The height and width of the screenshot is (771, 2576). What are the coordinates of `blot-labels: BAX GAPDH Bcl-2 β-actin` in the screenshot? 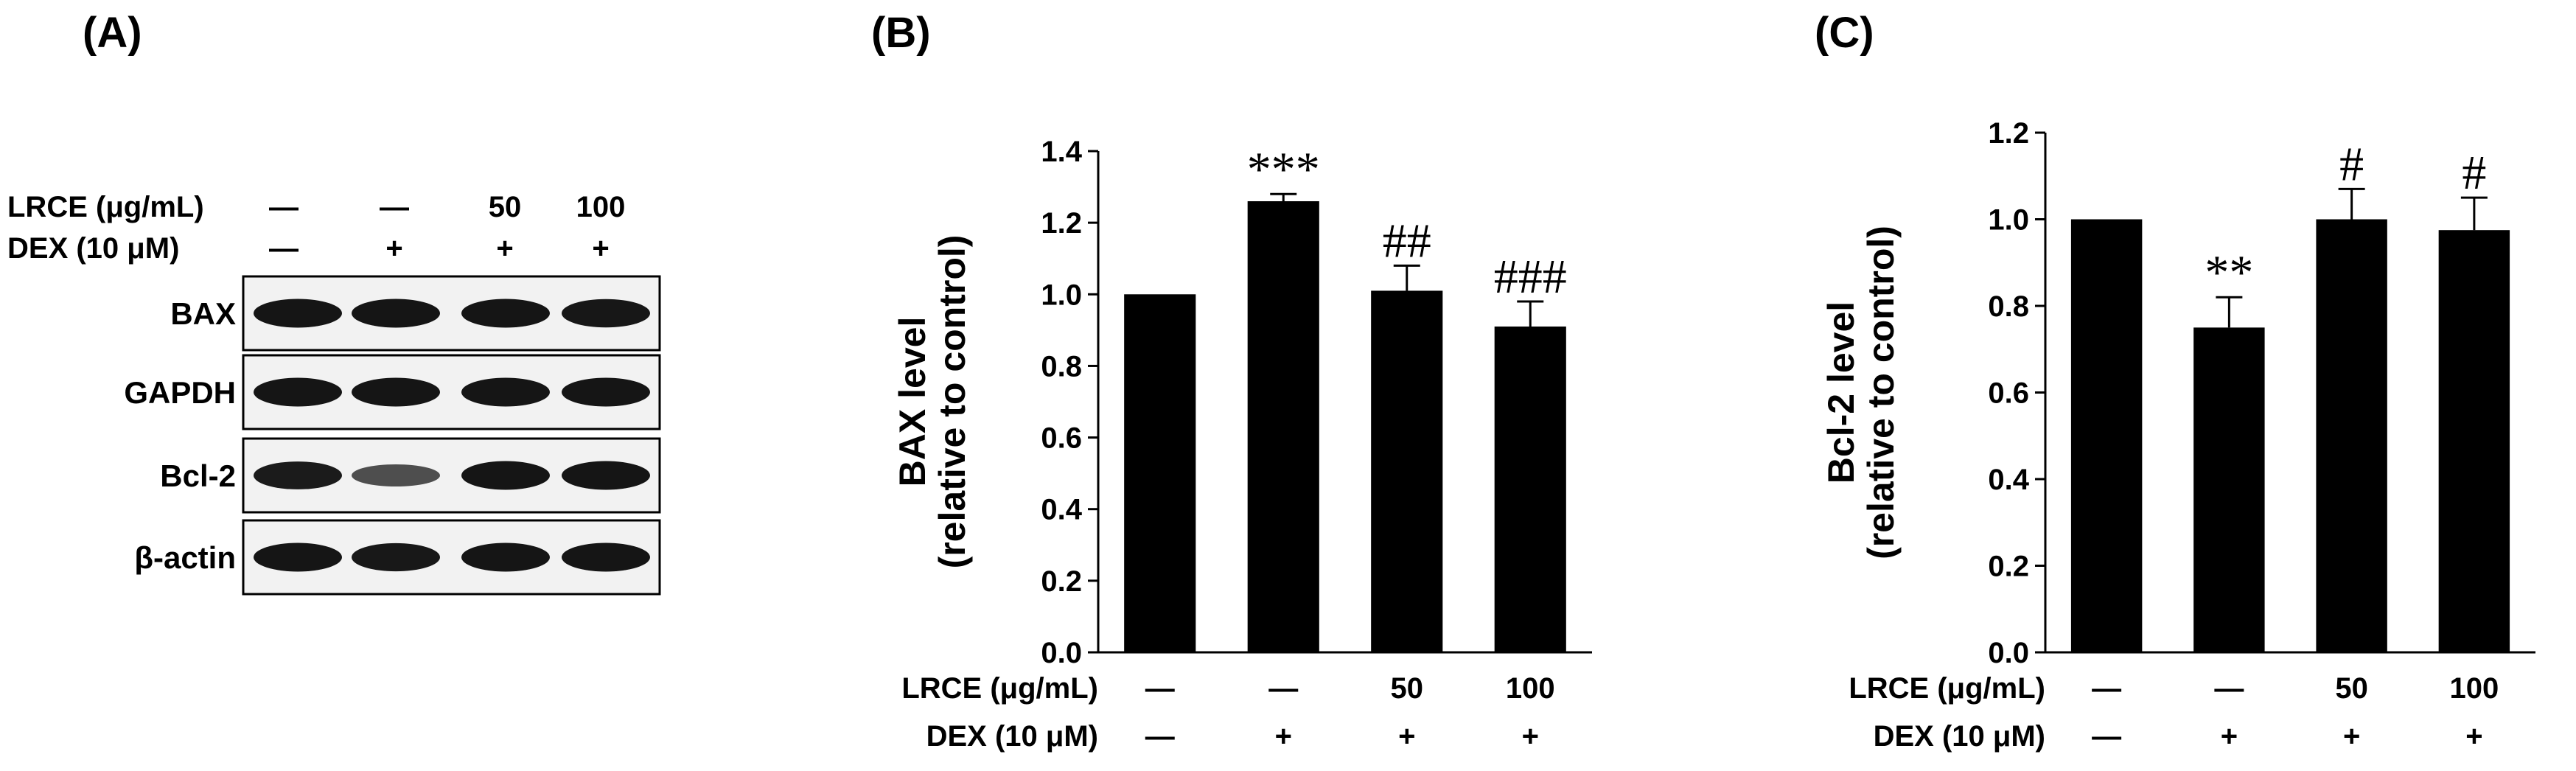 It's located at (180, 435).